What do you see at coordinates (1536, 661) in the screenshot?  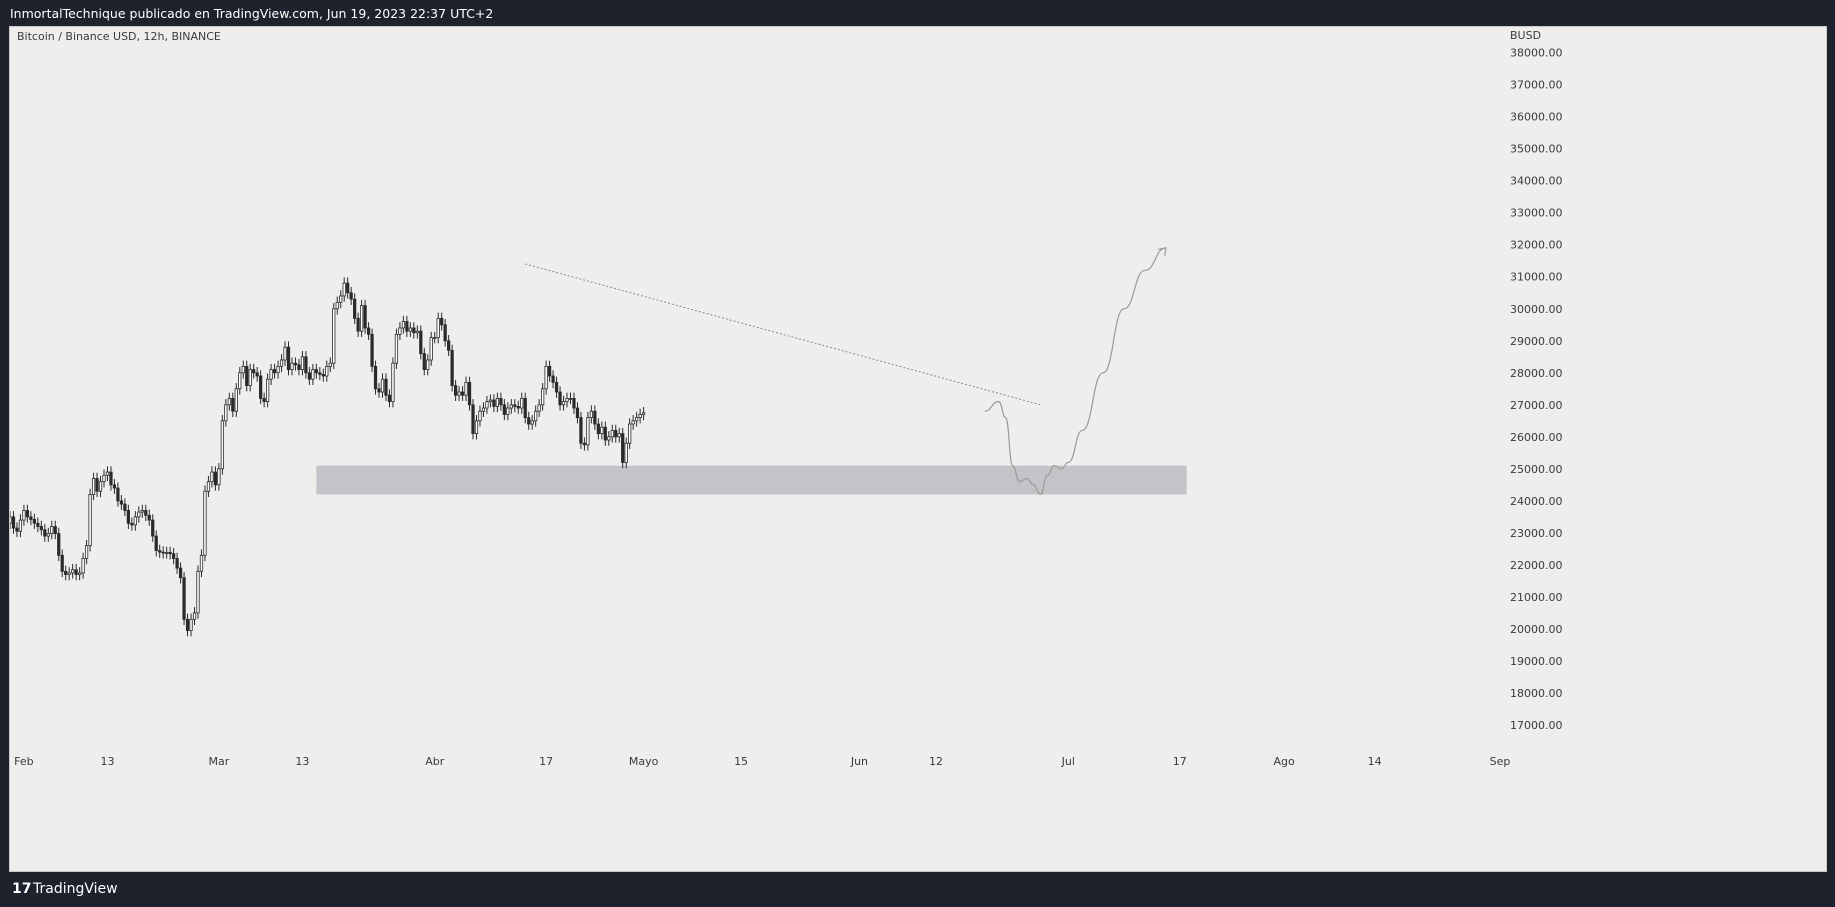 I see `y-tick-label: 19000.00` at bounding box center [1536, 661].